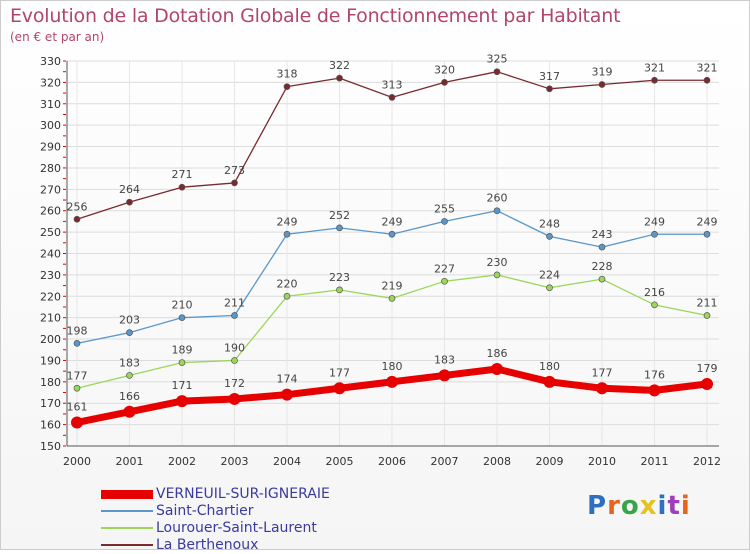 The height and width of the screenshot is (554, 750). What do you see at coordinates (182, 305) in the screenshot?
I see `data-label: 210` at bounding box center [182, 305].